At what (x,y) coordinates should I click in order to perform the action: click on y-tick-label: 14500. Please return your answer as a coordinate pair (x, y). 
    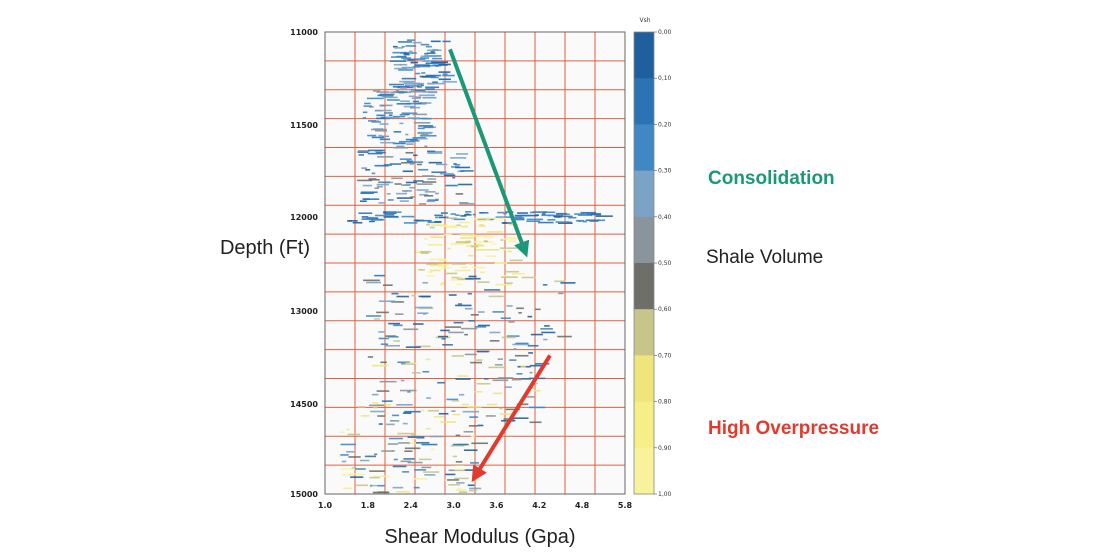
    Looking at the image, I should click on (304, 404).